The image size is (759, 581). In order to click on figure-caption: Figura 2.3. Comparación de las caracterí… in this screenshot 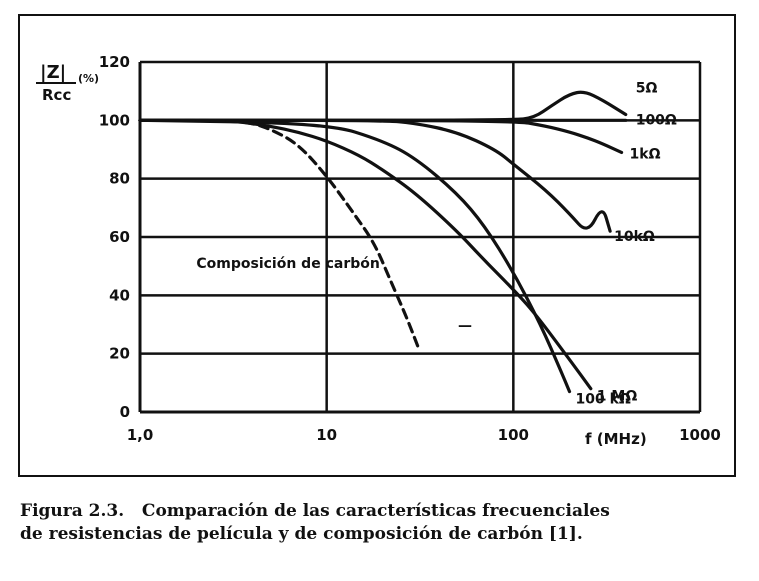, I will do `click(380, 523)`.